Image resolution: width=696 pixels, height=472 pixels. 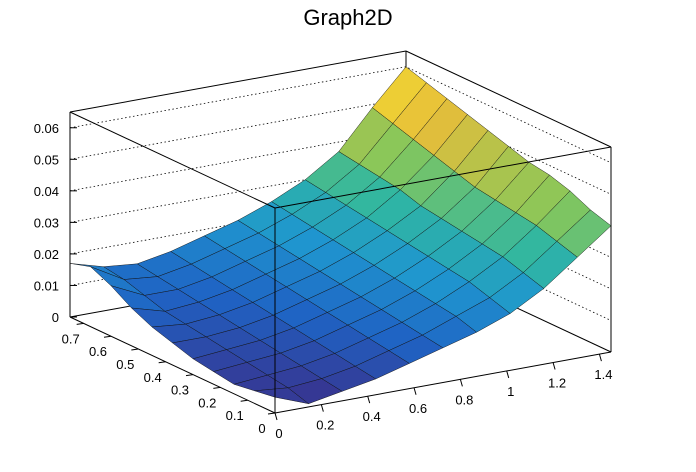 What do you see at coordinates (464, 399) in the screenshot?
I see `x-tick-label: 0.8` at bounding box center [464, 399].